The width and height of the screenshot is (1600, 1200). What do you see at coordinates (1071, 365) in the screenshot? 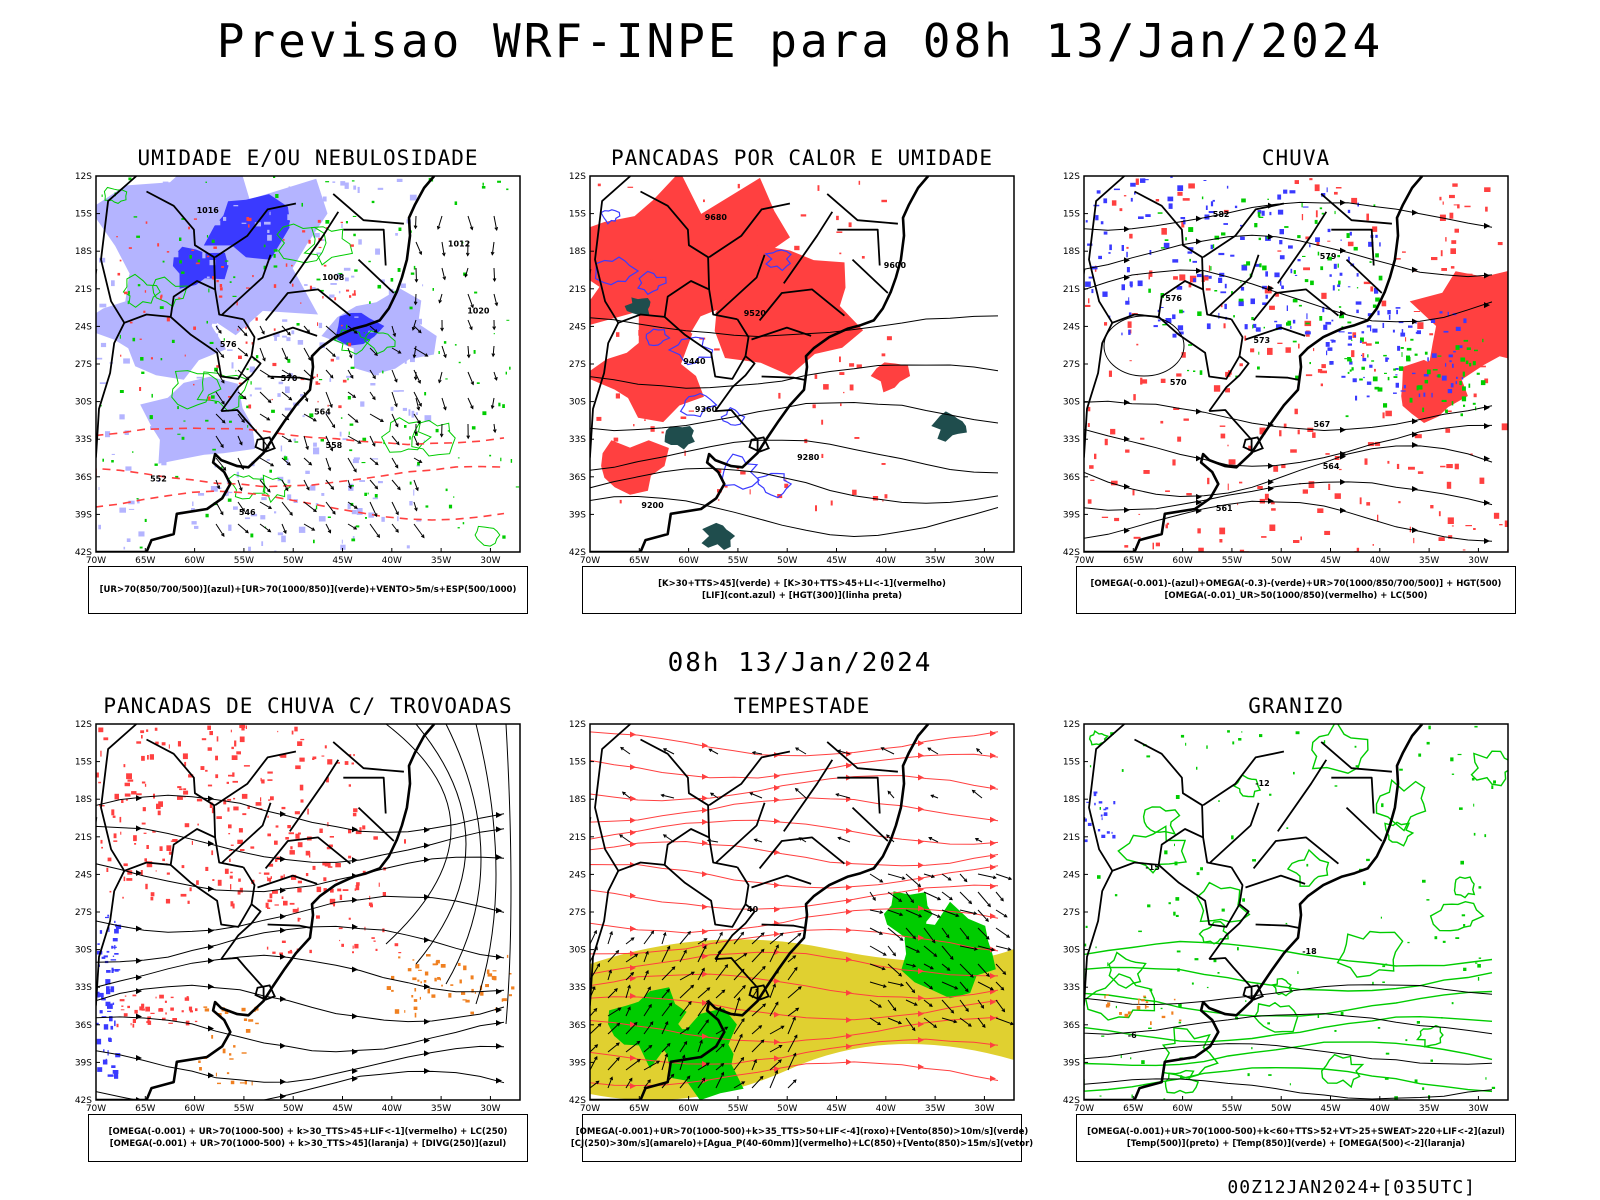
I see `lat-tick-label: 27S` at bounding box center [1071, 365].